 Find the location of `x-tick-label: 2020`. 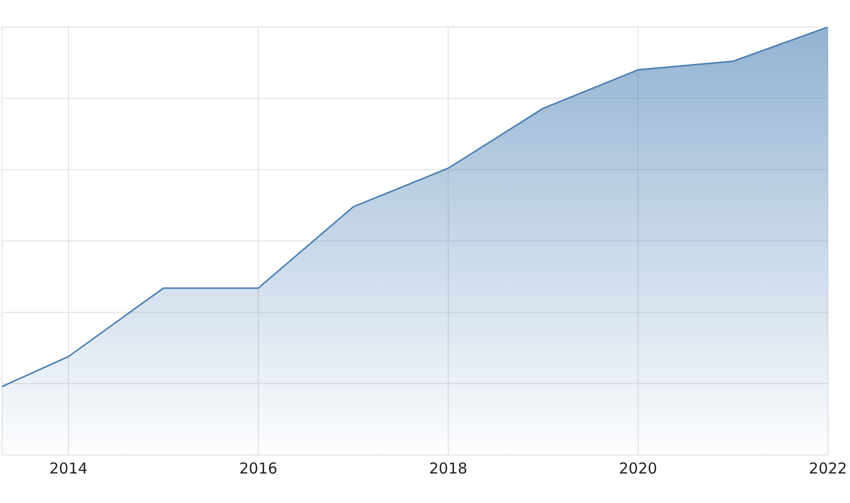

x-tick-label: 2020 is located at coordinates (638, 469).